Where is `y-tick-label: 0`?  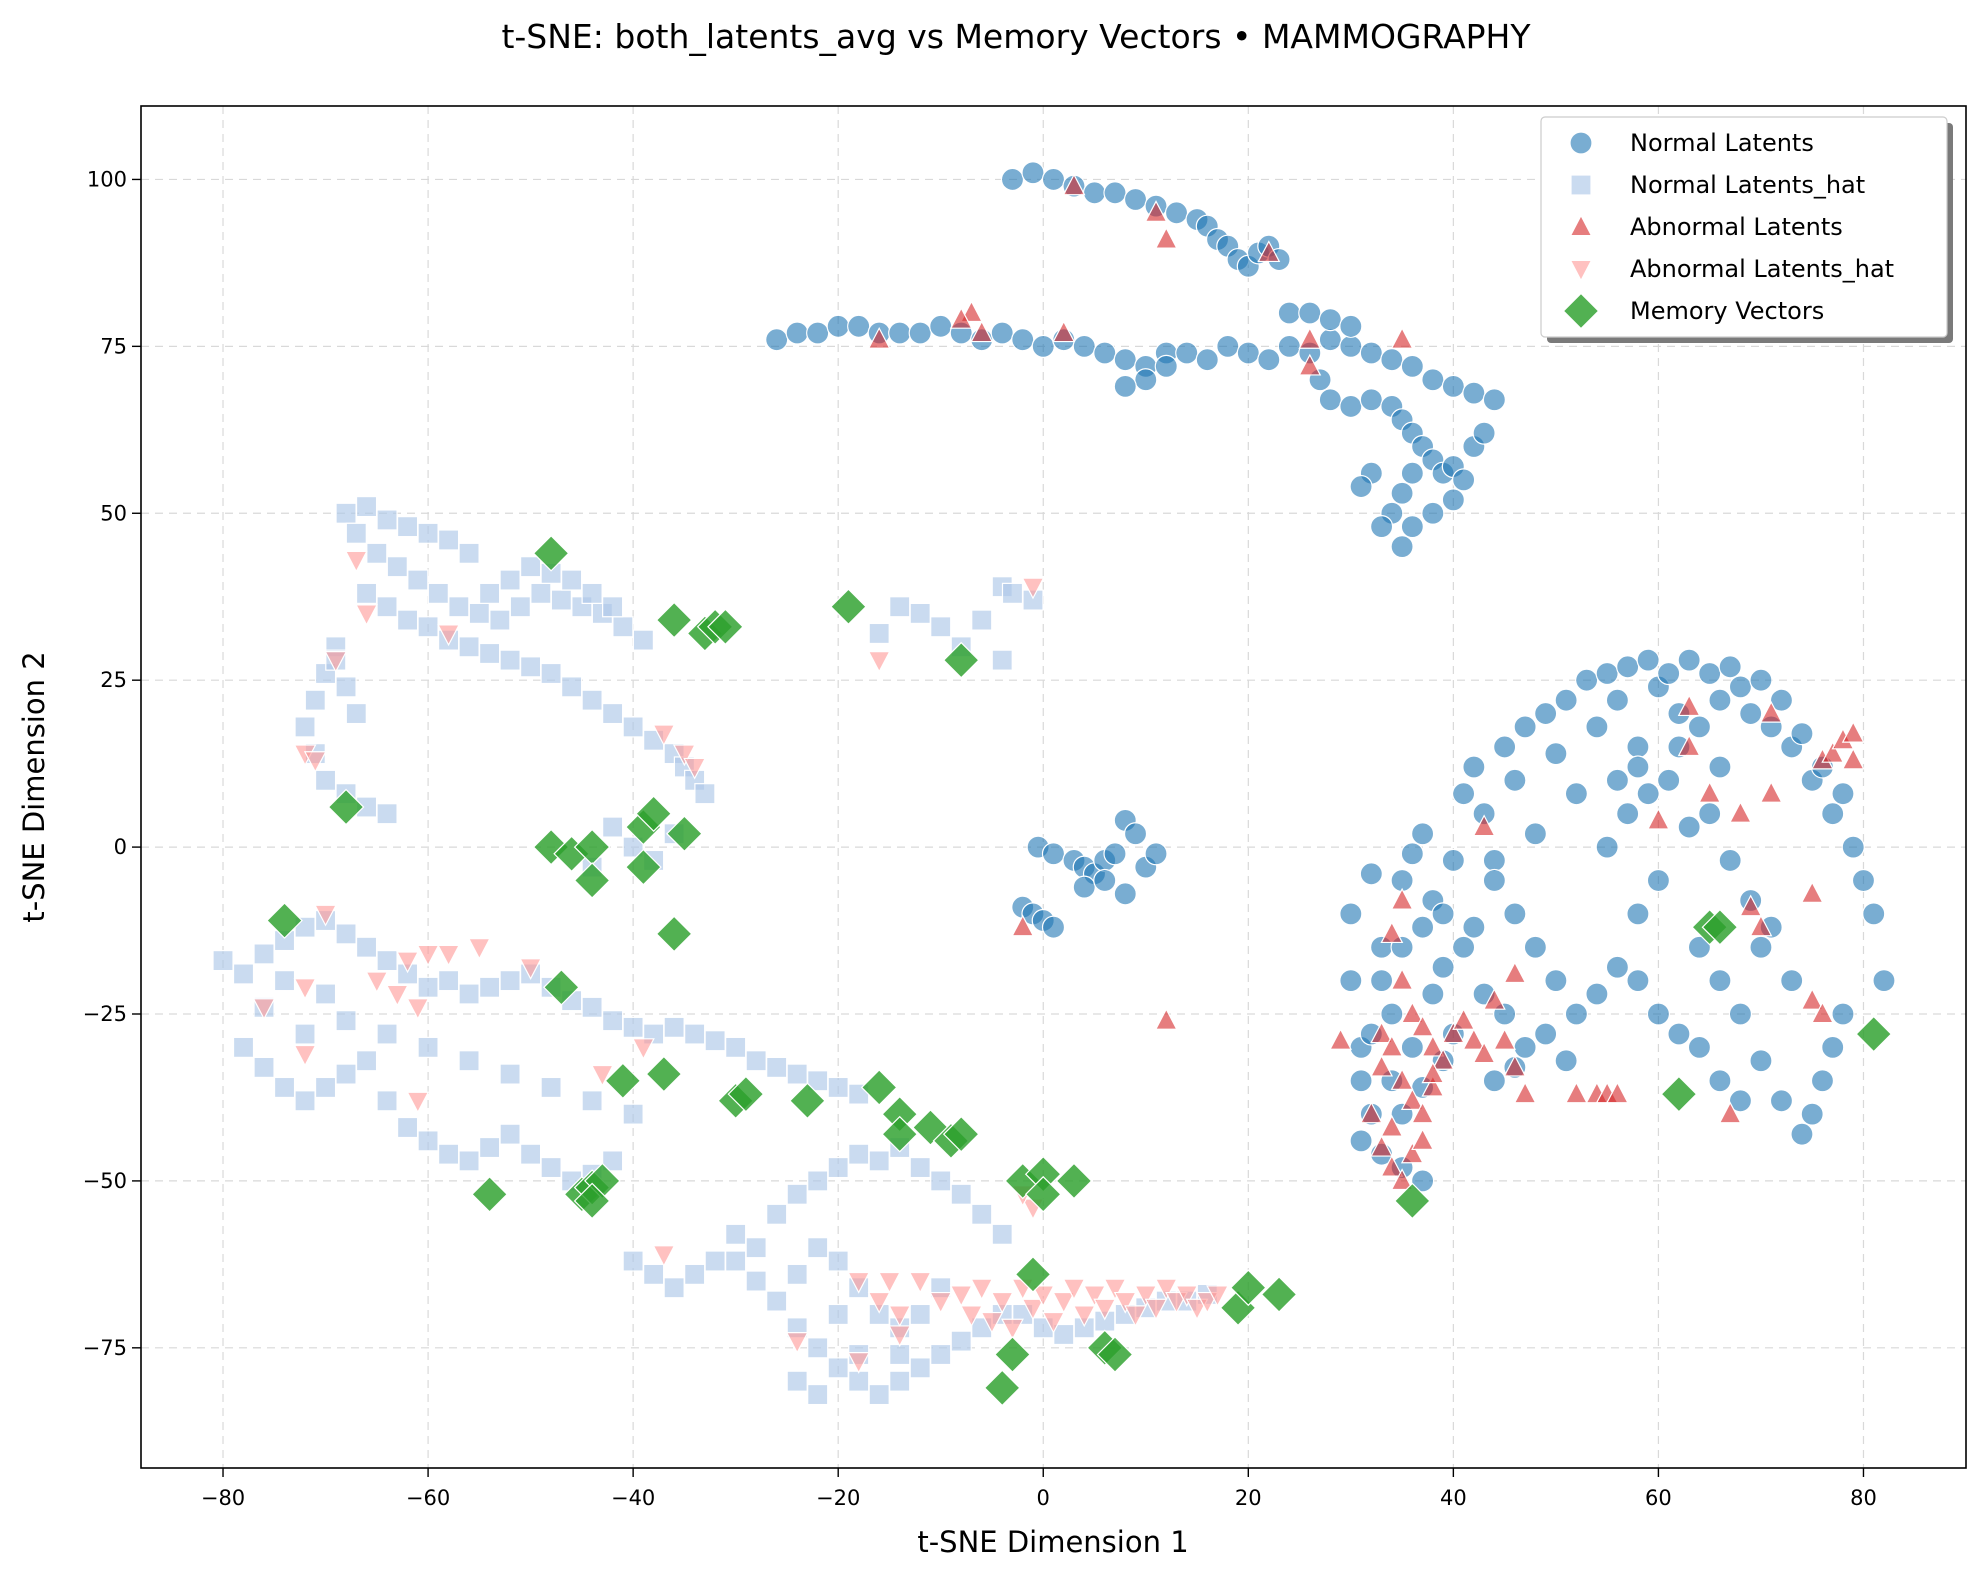 y-tick-label: 0 is located at coordinates (120, 847).